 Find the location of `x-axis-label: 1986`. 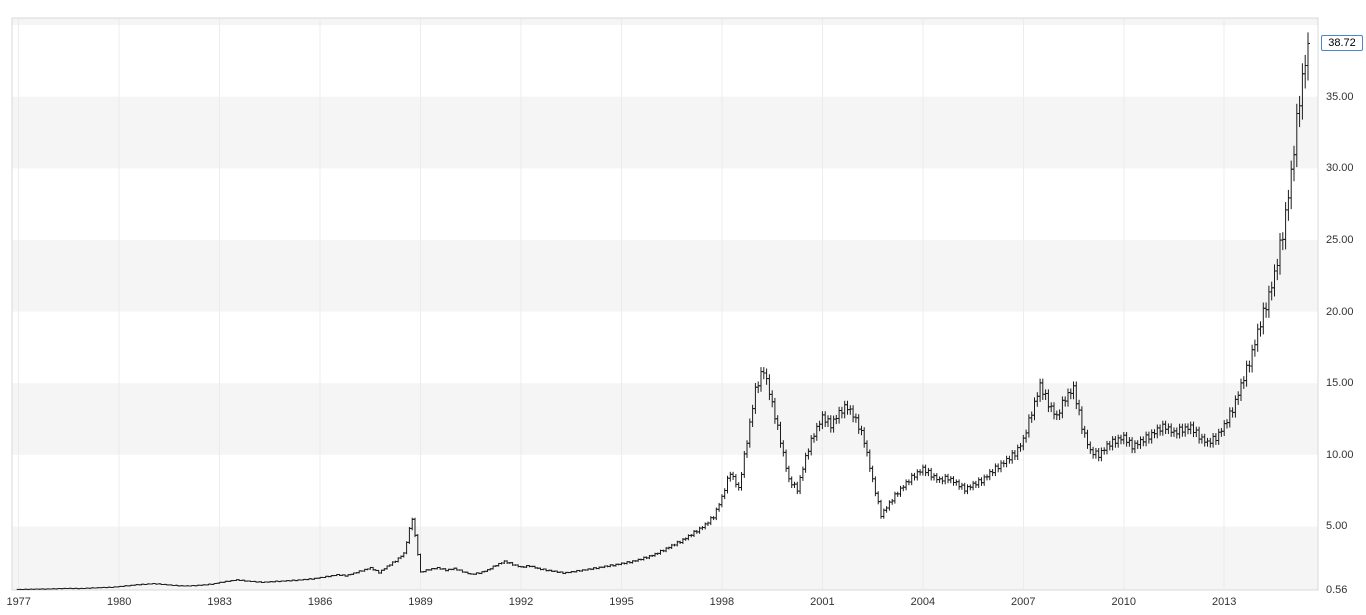

x-axis-label: 1986 is located at coordinates (320, 602).